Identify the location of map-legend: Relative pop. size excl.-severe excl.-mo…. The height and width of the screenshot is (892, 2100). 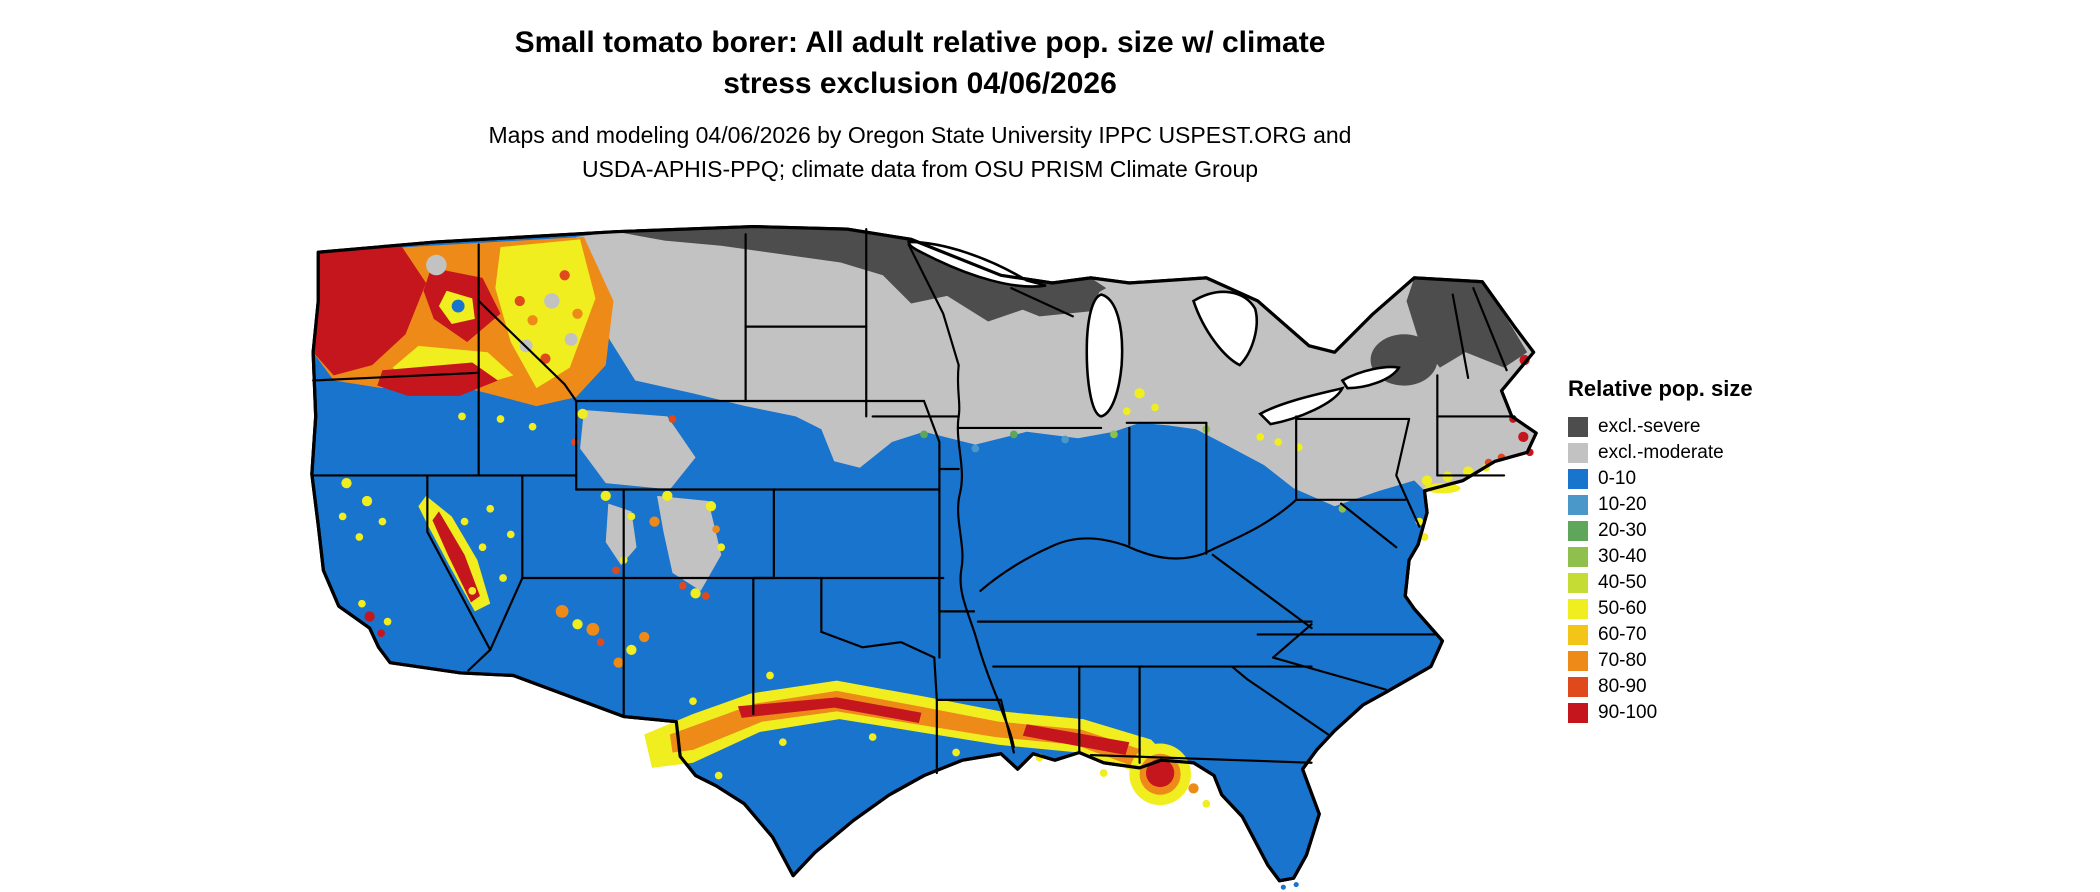
(1708, 551).